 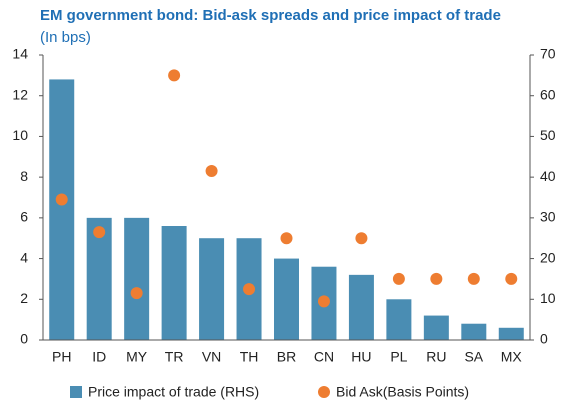 What do you see at coordinates (398, 357) in the screenshot?
I see `x-tick-label: PL` at bounding box center [398, 357].